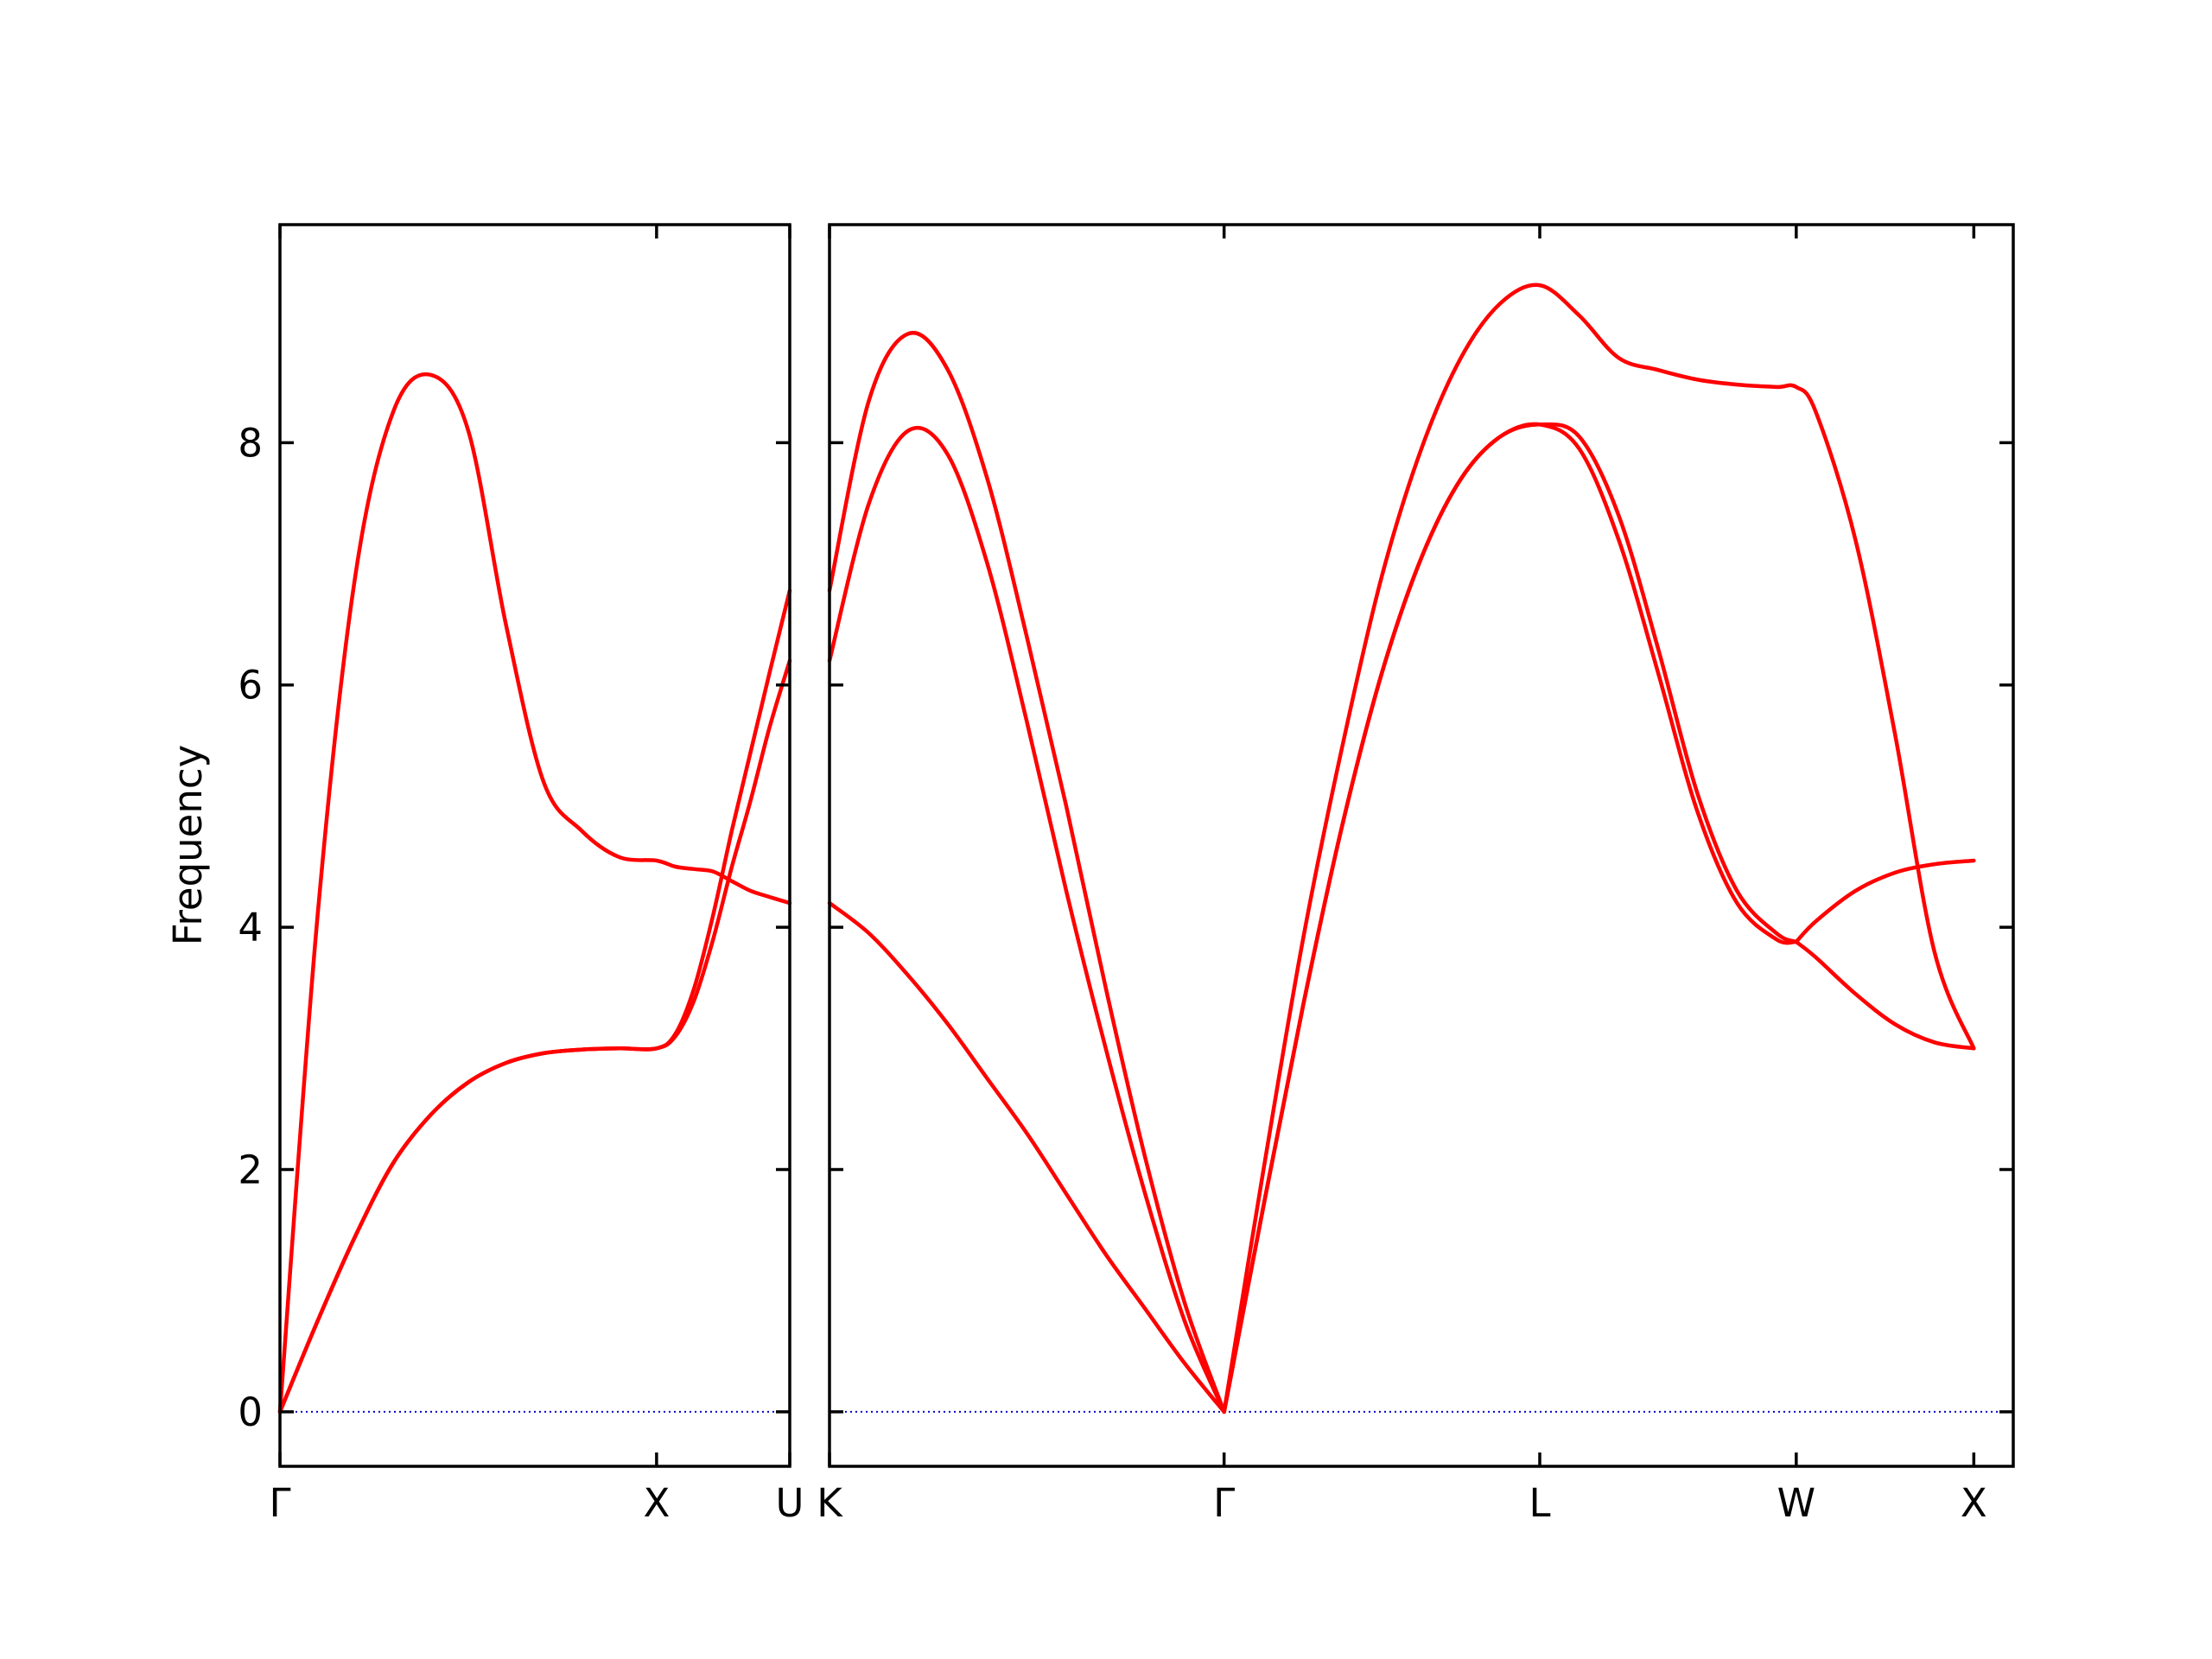 The width and height of the screenshot is (2212, 1659). I want to click on panel-right-xtick-label-0: K, so click(830, 1503).